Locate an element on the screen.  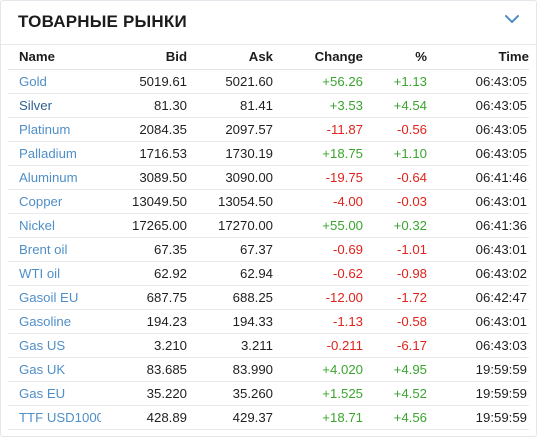
table-row: WTI oil 62.92 62.94 -0.62 -0.98 06:43:02 is located at coordinates (268, 273).